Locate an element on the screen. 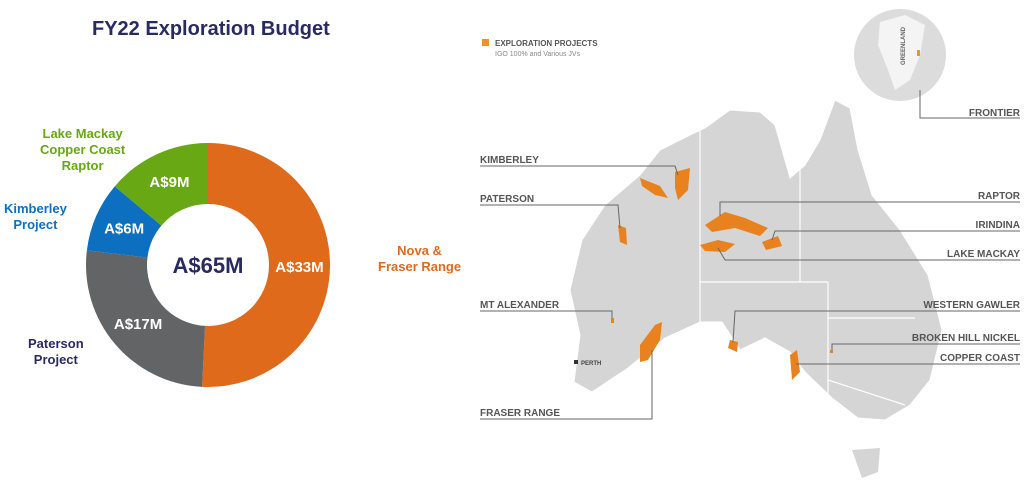 This screenshot has height=493, width=1024. greenland-shape is located at coordinates (901, 52).